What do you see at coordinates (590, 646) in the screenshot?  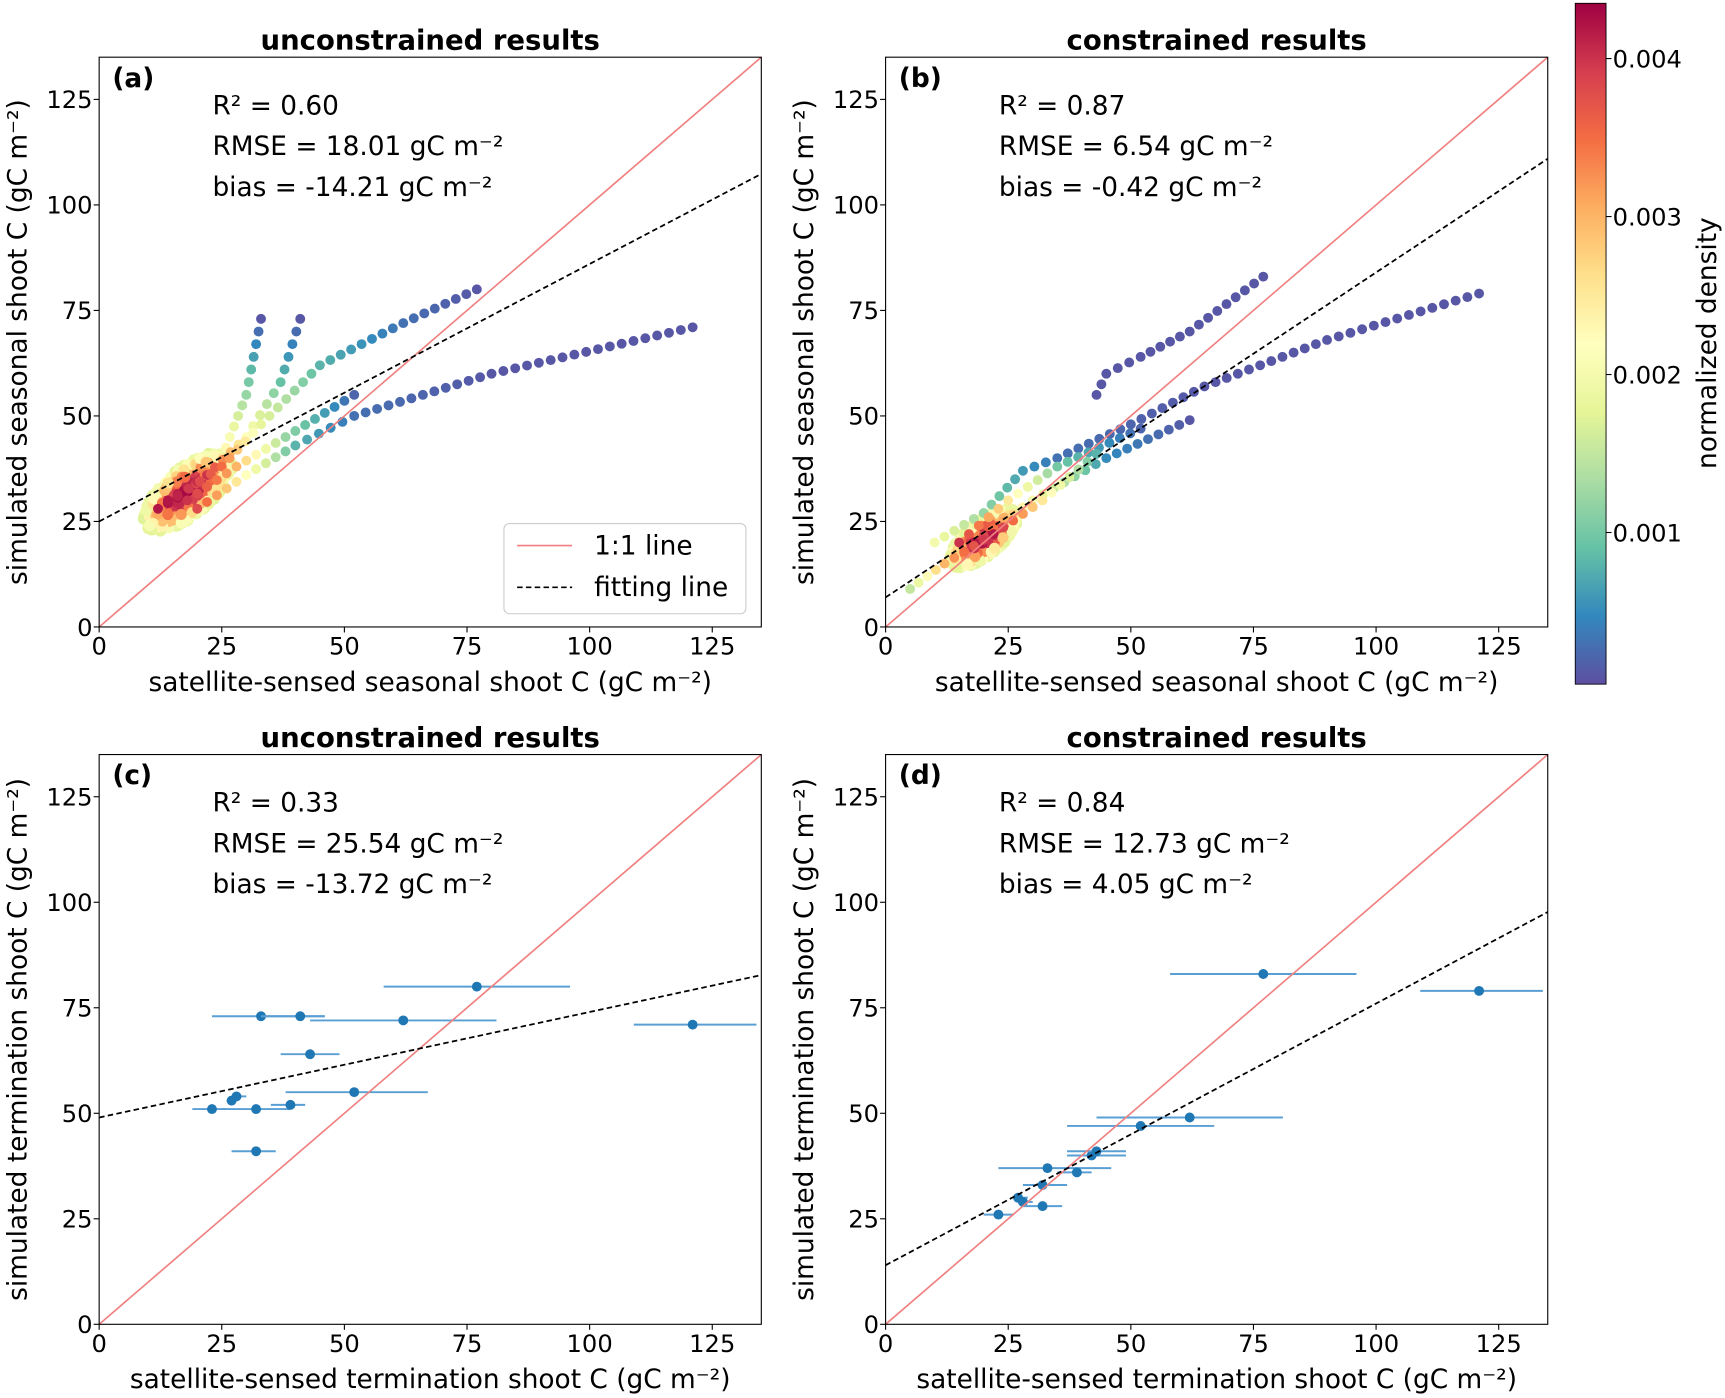 I see `x-tick-label: 100` at bounding box center [590, 646].